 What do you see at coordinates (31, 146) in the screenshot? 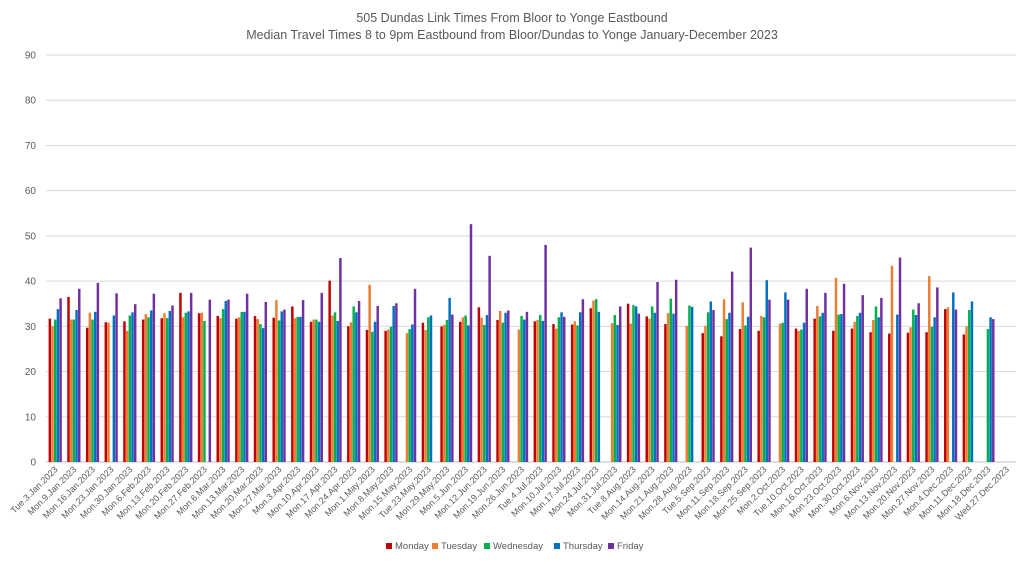
I see `y-tick-label: 70` at bounding box center [31, 146].